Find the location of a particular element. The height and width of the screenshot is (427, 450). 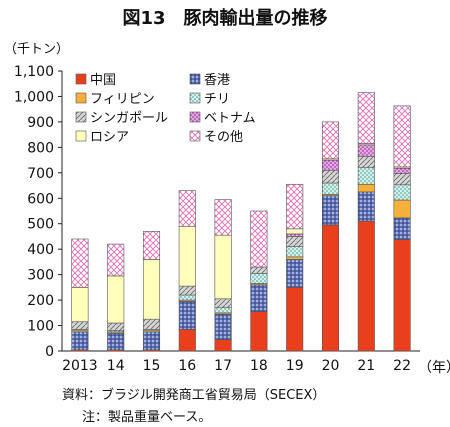

x-tick-label: 2013 is located at coordinates (80, 366).